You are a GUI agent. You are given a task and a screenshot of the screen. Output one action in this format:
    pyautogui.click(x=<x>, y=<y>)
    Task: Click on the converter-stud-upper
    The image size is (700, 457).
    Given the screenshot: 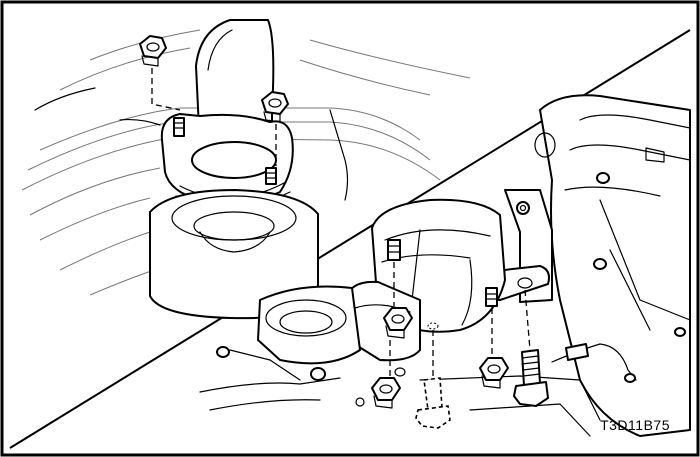 What is the action you would take?
    pyautogui.click(x=394, y=250)
    